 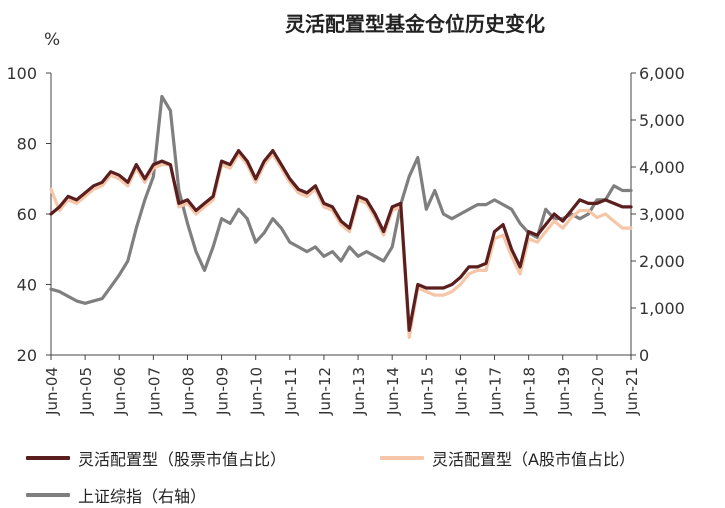 I want to click on right-tick-label: 4,000, so click(x=662, y=167).